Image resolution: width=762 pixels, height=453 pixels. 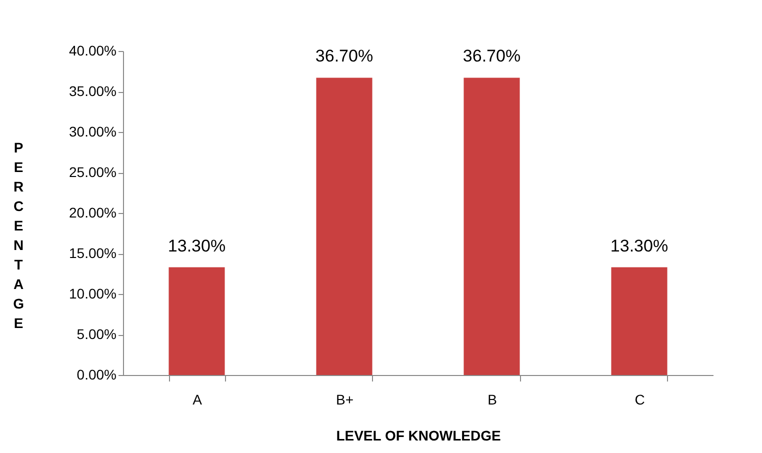 I want to click on y-tick-label: 10.00%, so click(x=92, y=294).